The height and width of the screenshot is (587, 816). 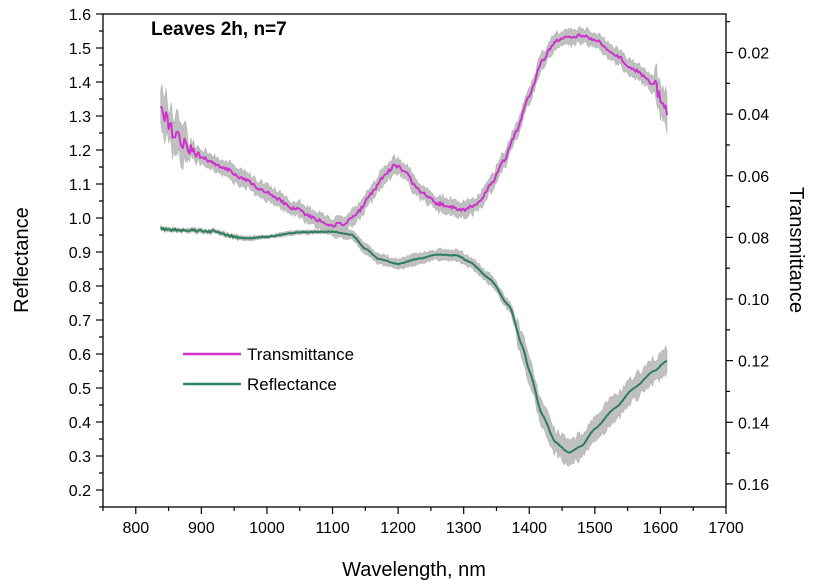 I want to click on y-tick-label: 1.1, so click(x=80, y=185).